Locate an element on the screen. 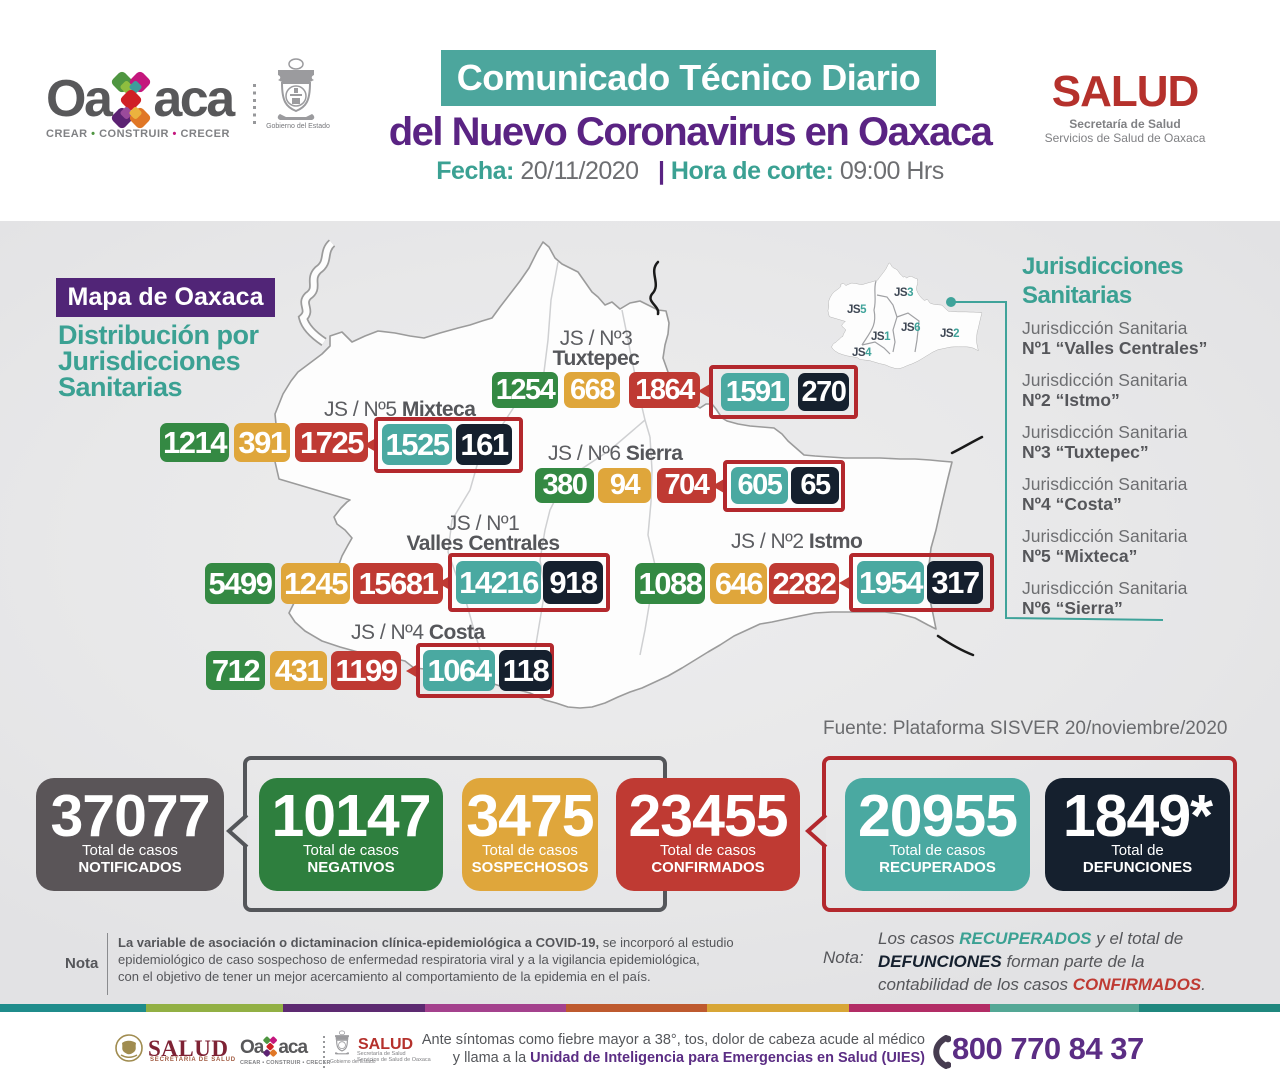  svg-text: JS1 is located at coordinates (881, 337).